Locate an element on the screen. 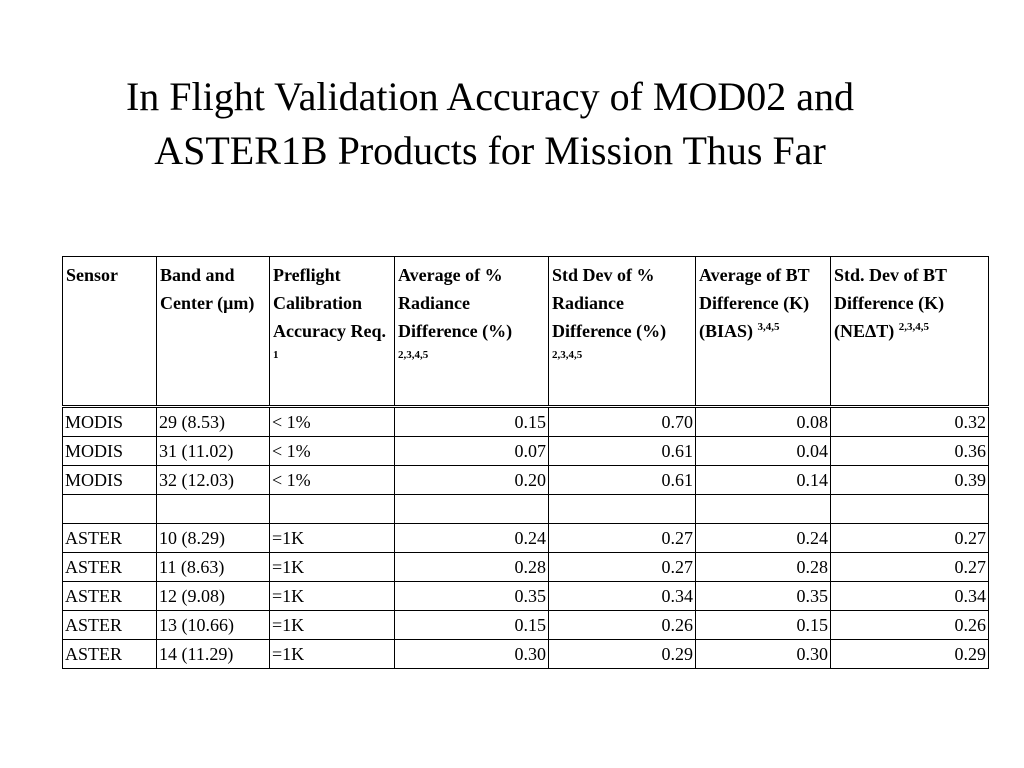 The image size is (1024, 768). cell-avg-bt: 0.35 is located at coordinates (763, 596).